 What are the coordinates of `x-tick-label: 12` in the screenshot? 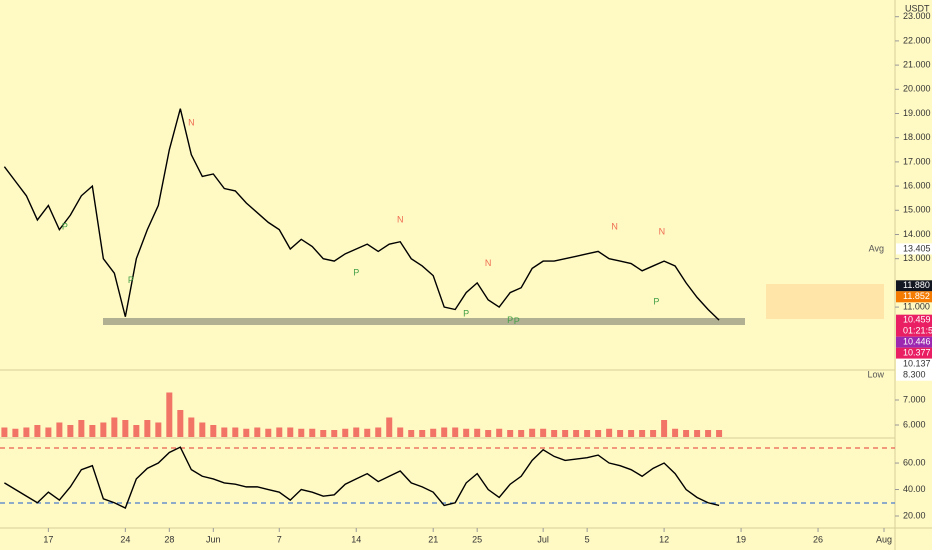 It's located at (664, 539).